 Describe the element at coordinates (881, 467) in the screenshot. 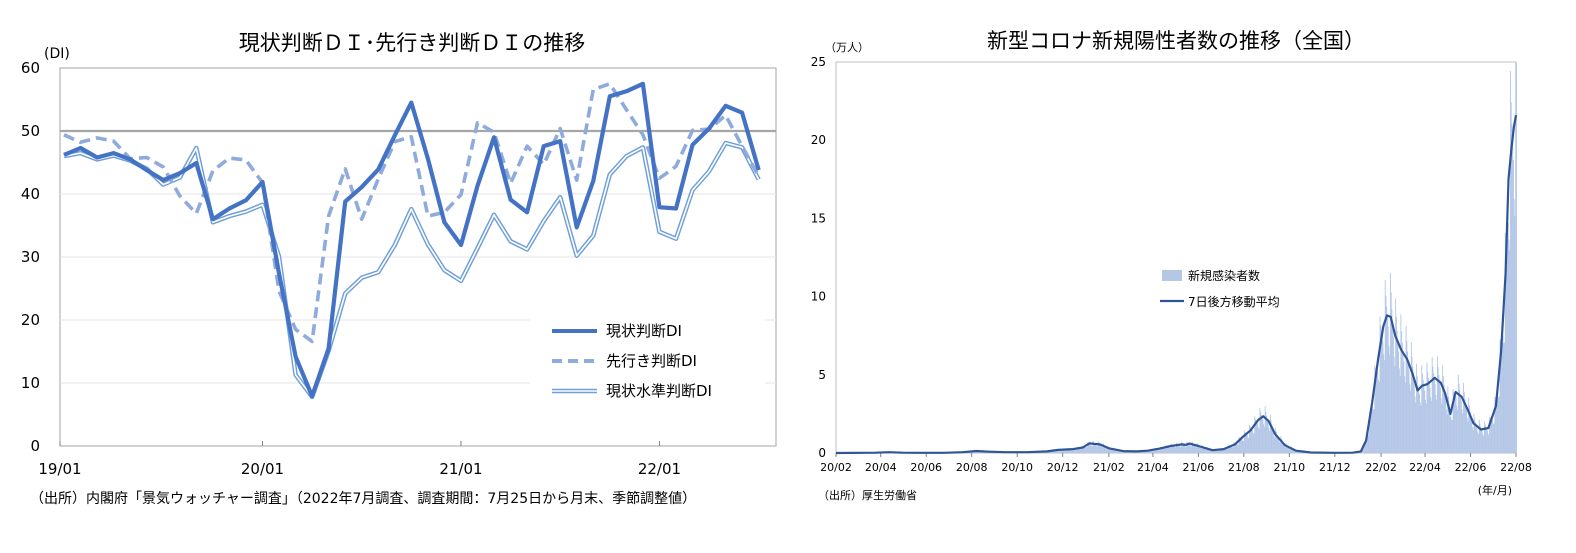

I see `covid-xtick-label: 20/04` at that location.